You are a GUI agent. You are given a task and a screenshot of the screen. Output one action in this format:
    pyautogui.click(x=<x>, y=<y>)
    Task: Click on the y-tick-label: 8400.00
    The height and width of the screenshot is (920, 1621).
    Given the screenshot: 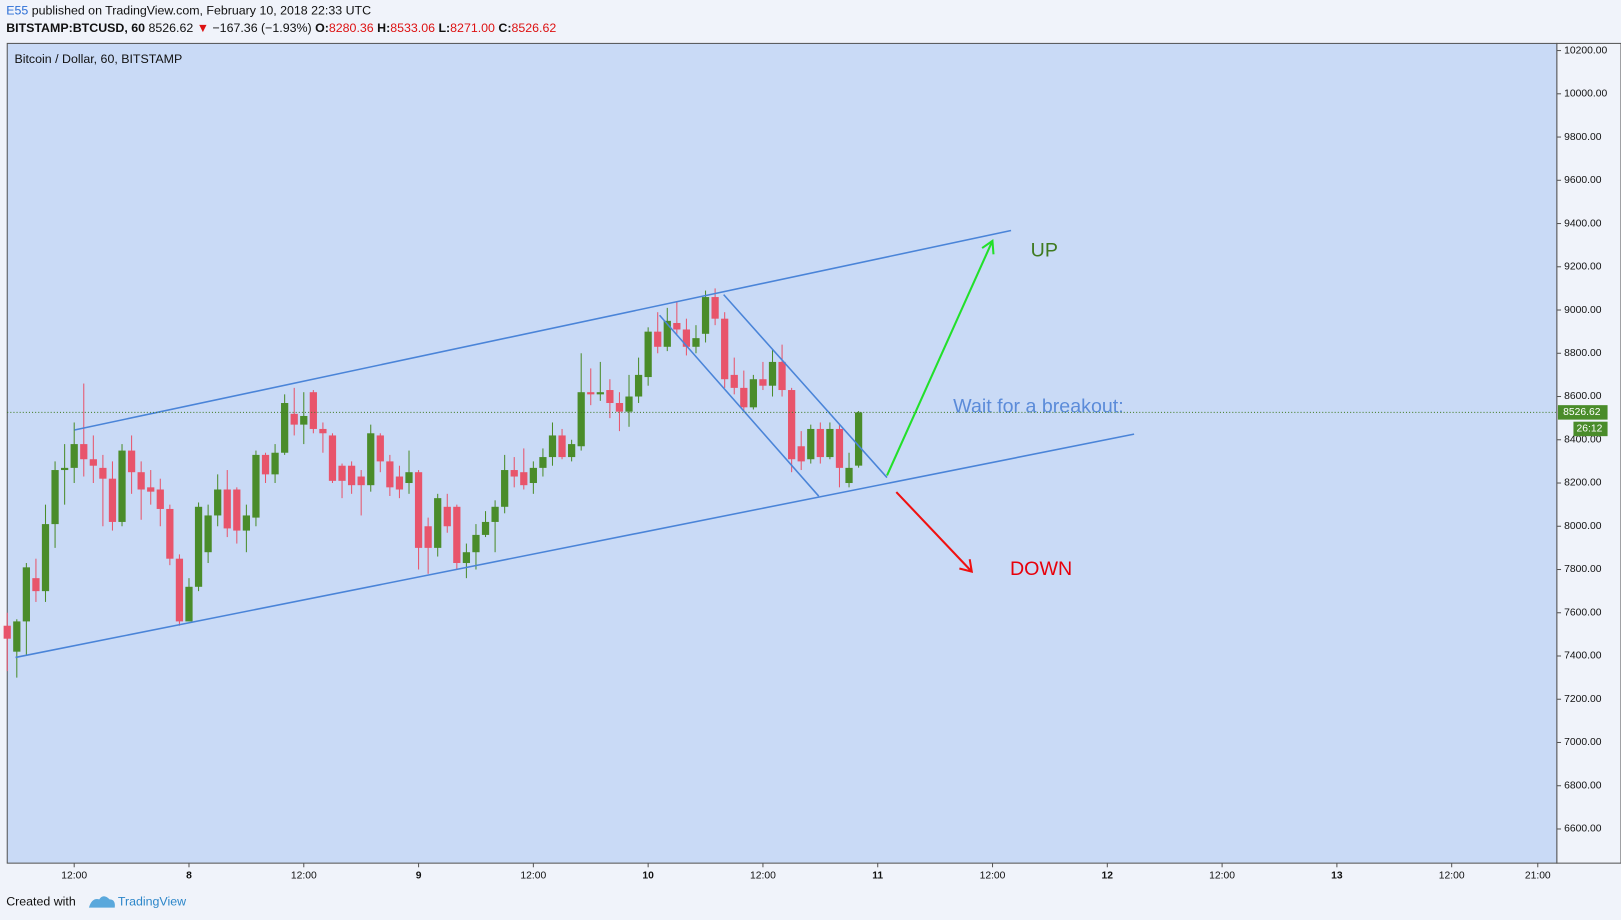 What is the action you would take?
    pyautogui.click(x=1583, y=440)
    